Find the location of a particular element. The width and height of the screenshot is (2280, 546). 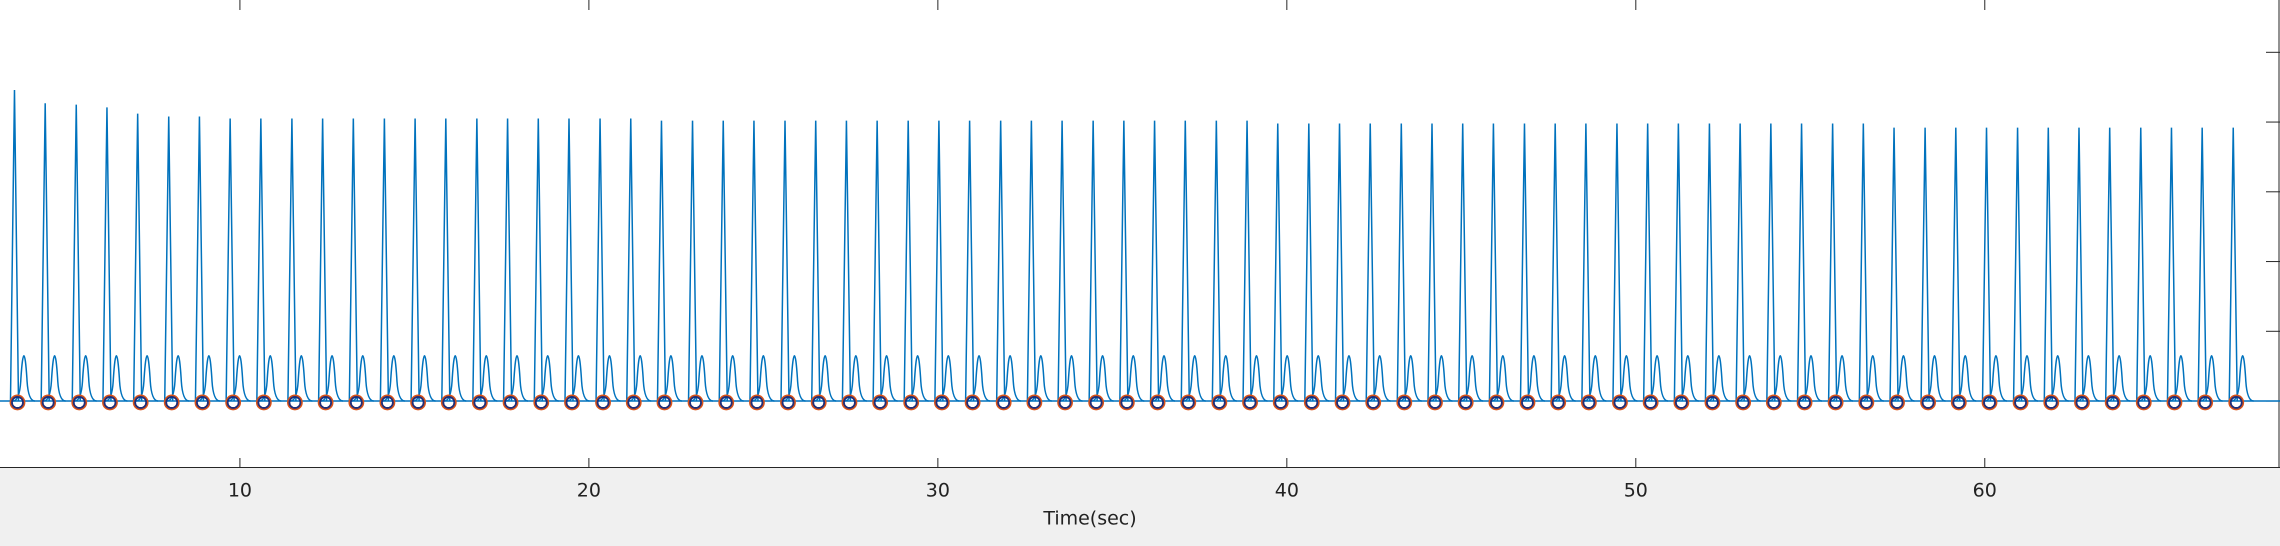

x-tick-label: 50 is located at coordinates (1636, 491).